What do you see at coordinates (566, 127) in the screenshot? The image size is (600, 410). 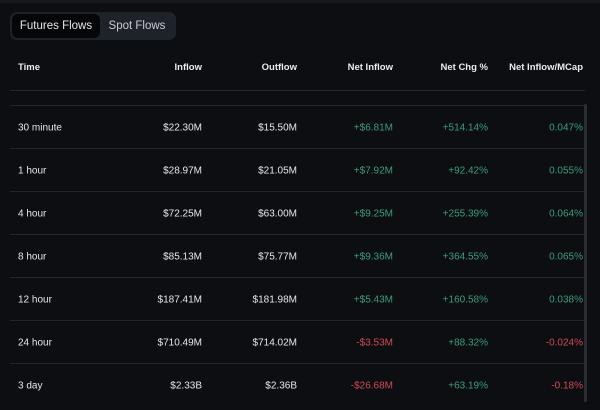 I see `net-inflow-mcap-cell: 0.047%` at bounding box center [566, 127].